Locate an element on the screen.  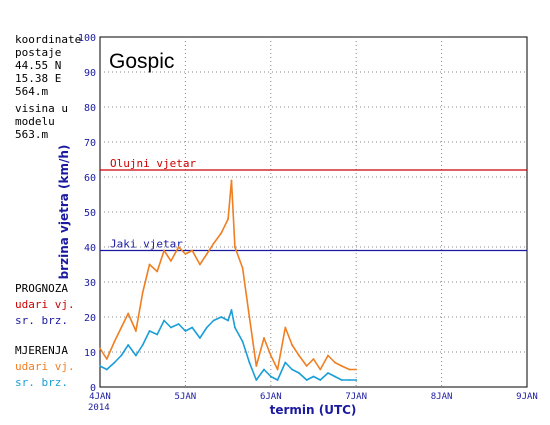
reference-line-label: Olujni vjetar is located at coordinates (153, 163).